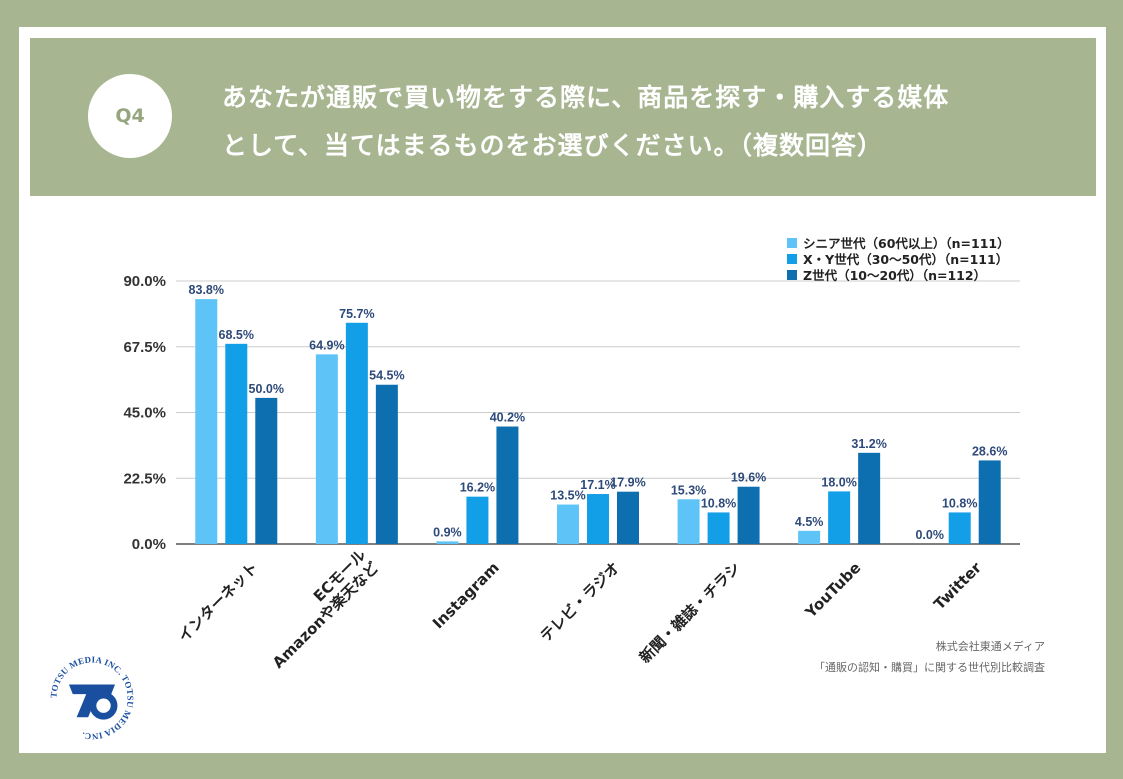  I want to click on credit-survey: 「通販の認知・購買」に関する世代別比較調査, so click(929, 667).